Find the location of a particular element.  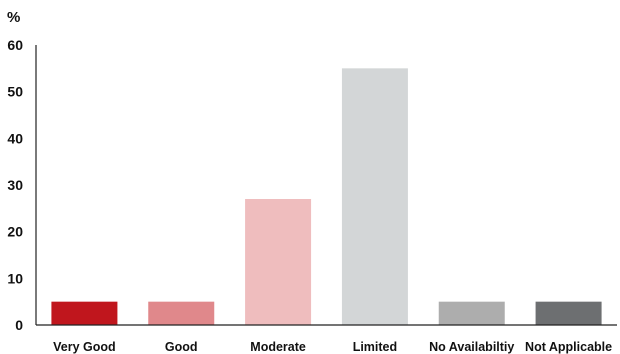

x-category-label: No Availabiltiy is located at coordinates (471, 347).